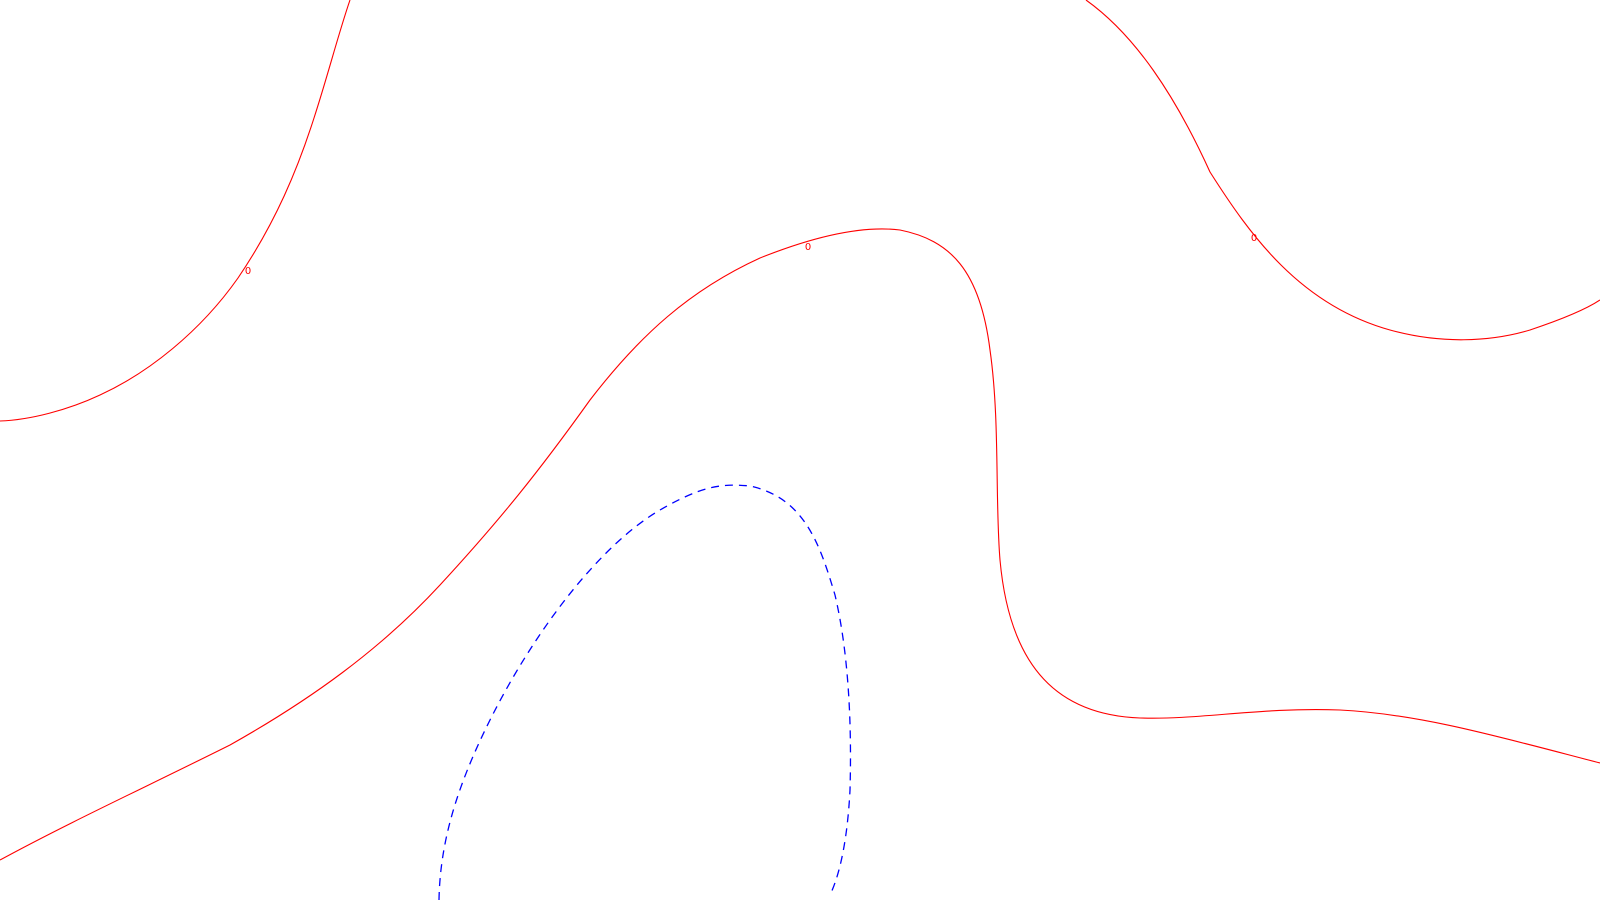  Describe the element at coordinates (645, 692) in the screenshot. I see `contour-line-dashed-level` at that location.